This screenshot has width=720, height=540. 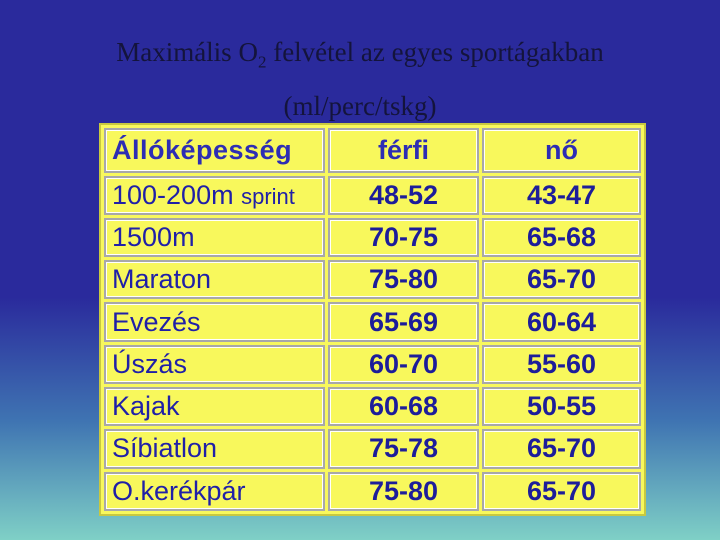 What do you see at coordinates (403, 322) in the screenshot?
I see `male-value: 65-69` at bounding box center [403, 322].